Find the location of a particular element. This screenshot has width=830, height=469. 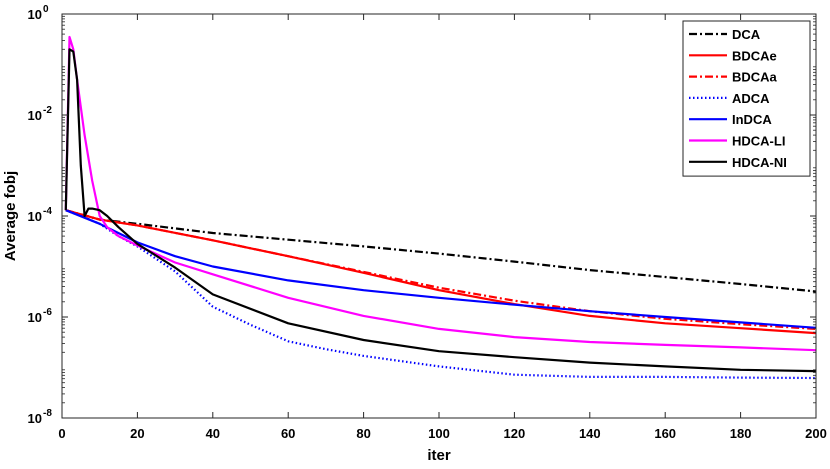

legend-label-dca: DCA is located at coordinates (746, 34).